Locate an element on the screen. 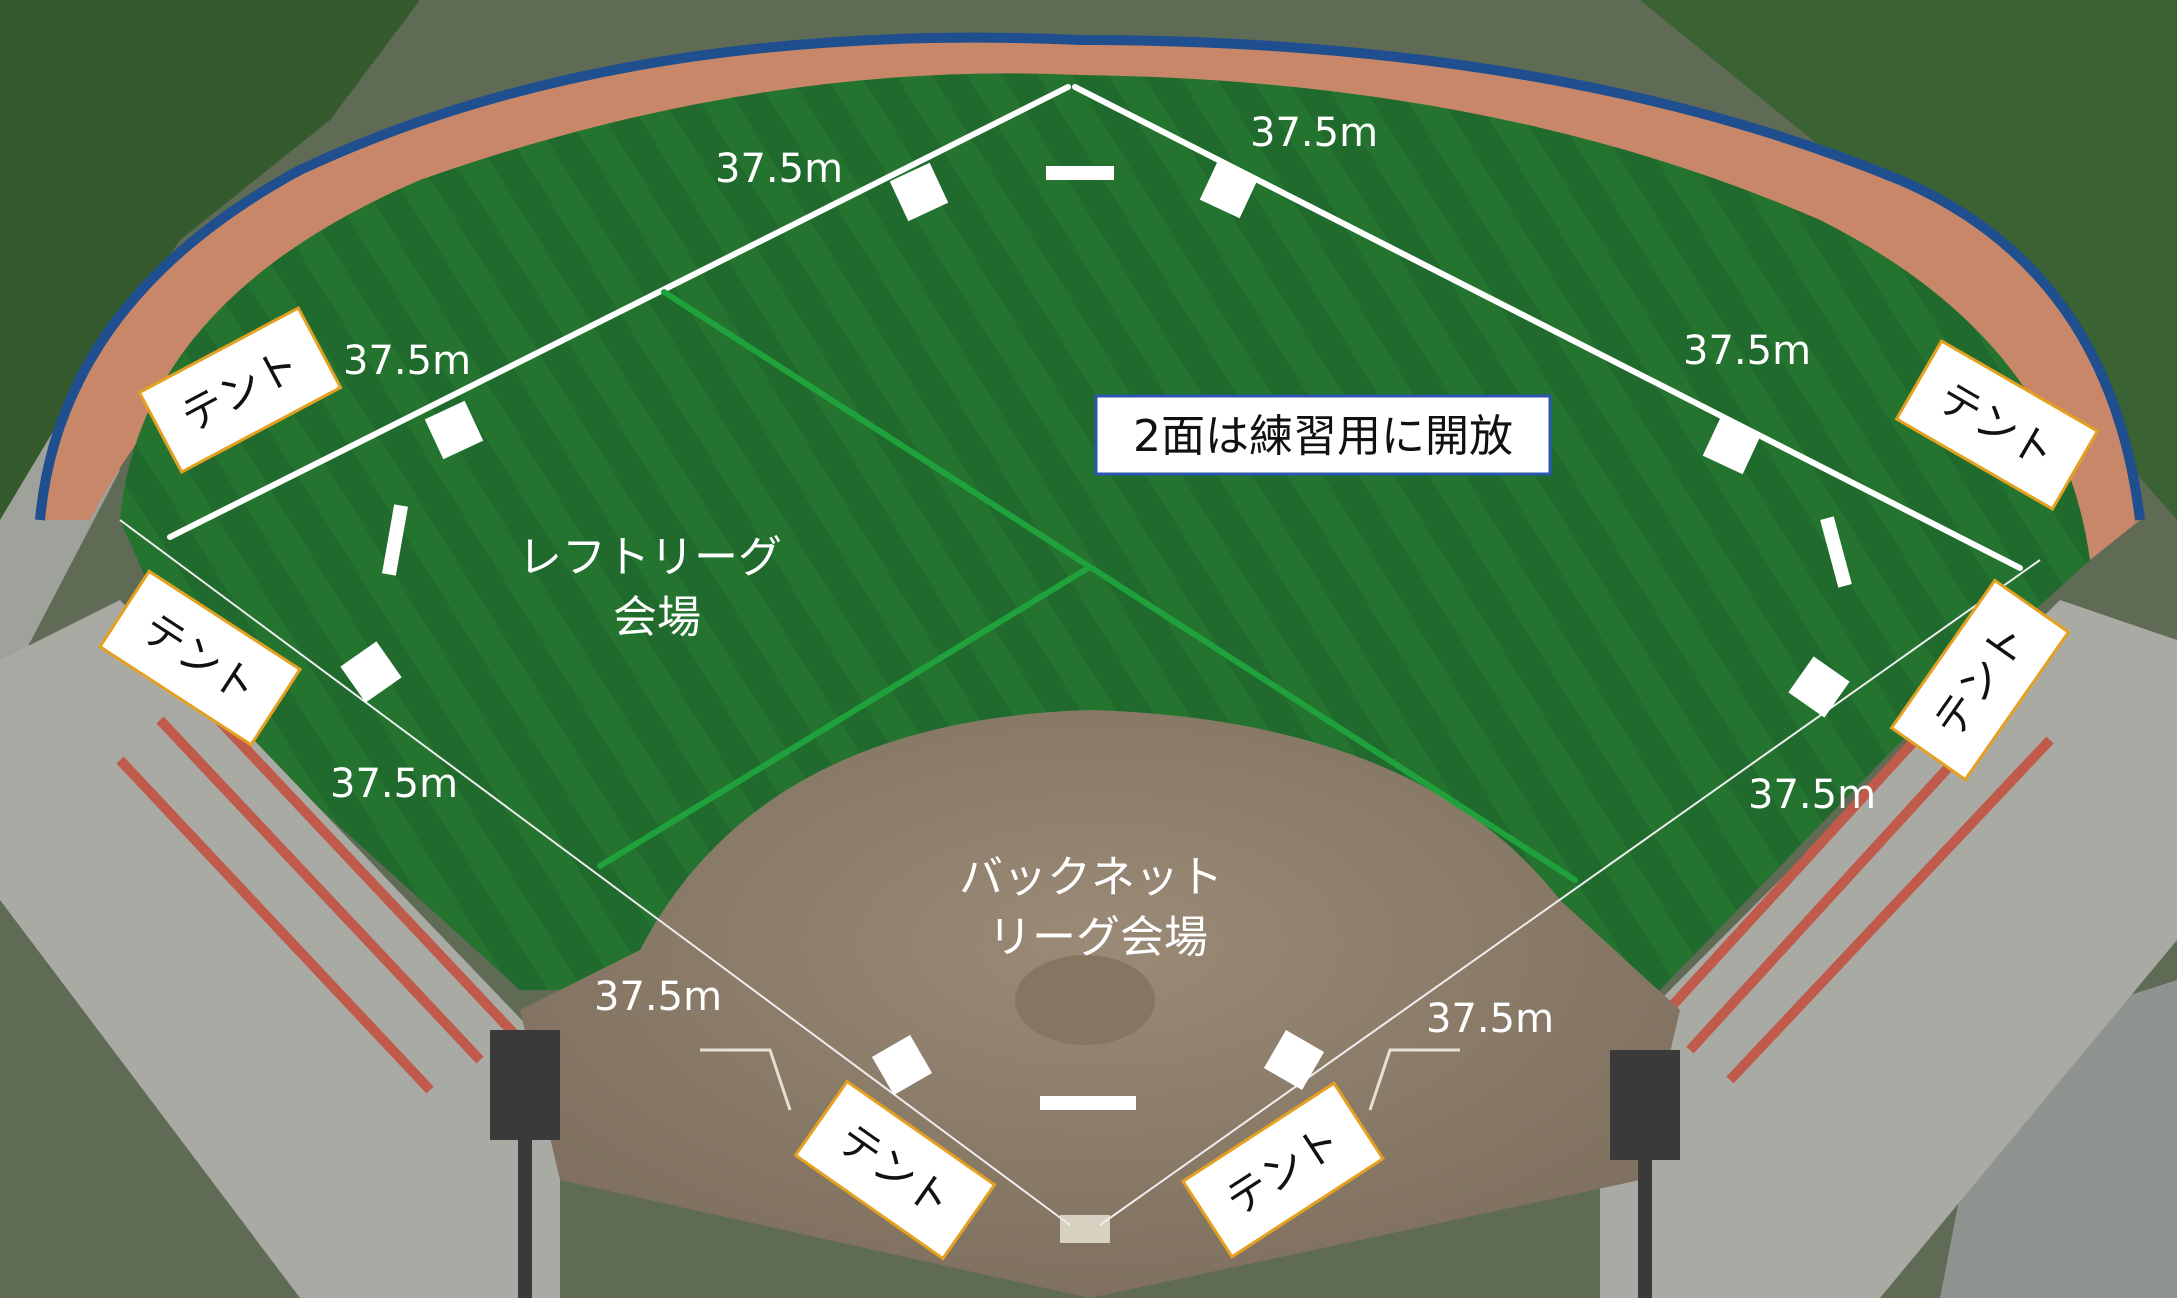 The height and width of the screenshot is (1302, 2177). home-plate-area is located at coordinates (1085, 1229).